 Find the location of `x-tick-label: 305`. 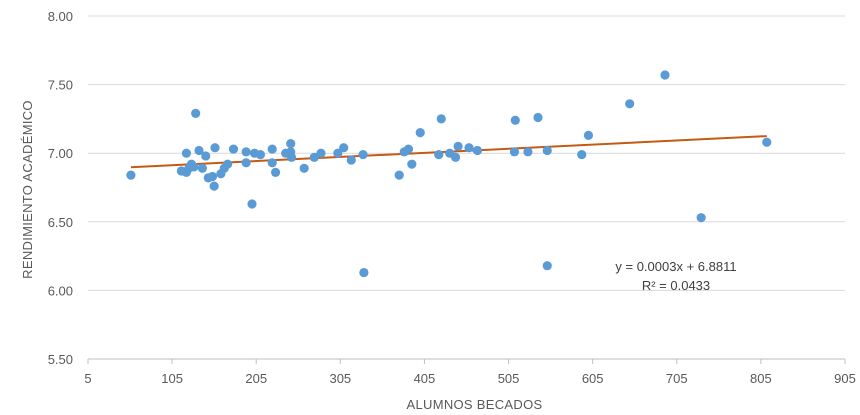

x-tick-label: 305 is located at coordinates (340, 378).